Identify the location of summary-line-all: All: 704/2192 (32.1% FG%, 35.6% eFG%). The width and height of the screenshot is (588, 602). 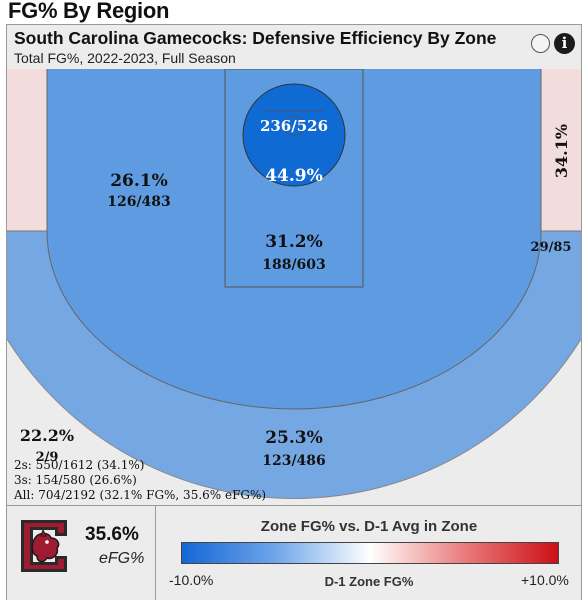
(139, 495).